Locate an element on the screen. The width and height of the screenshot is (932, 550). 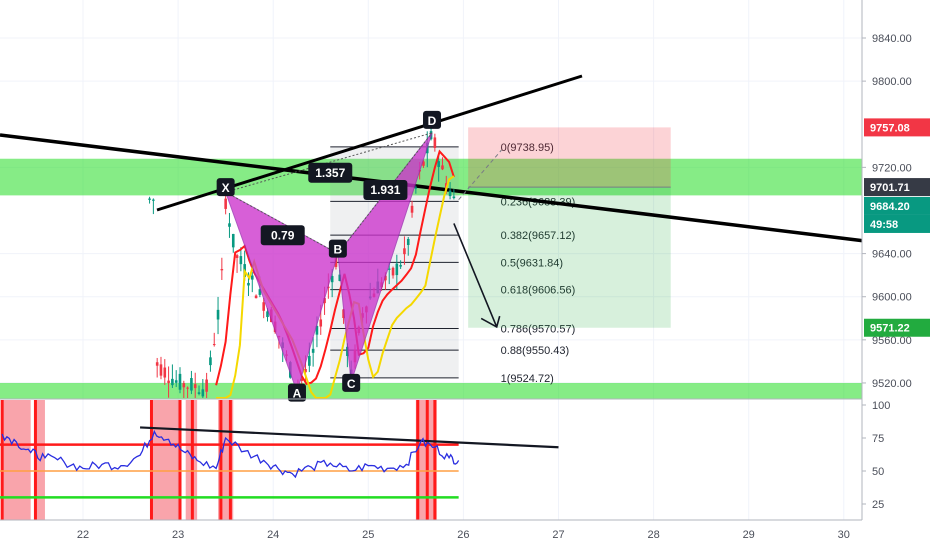
oscillator-line is located at coordinates (230, 454).